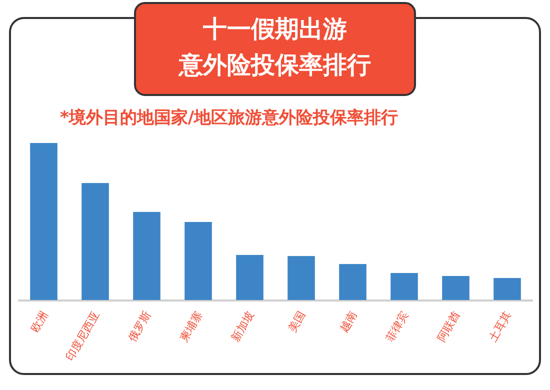 This screenshot has width=550, height=390. I want to click on x-tick-label: 美国, so click(297, 322).